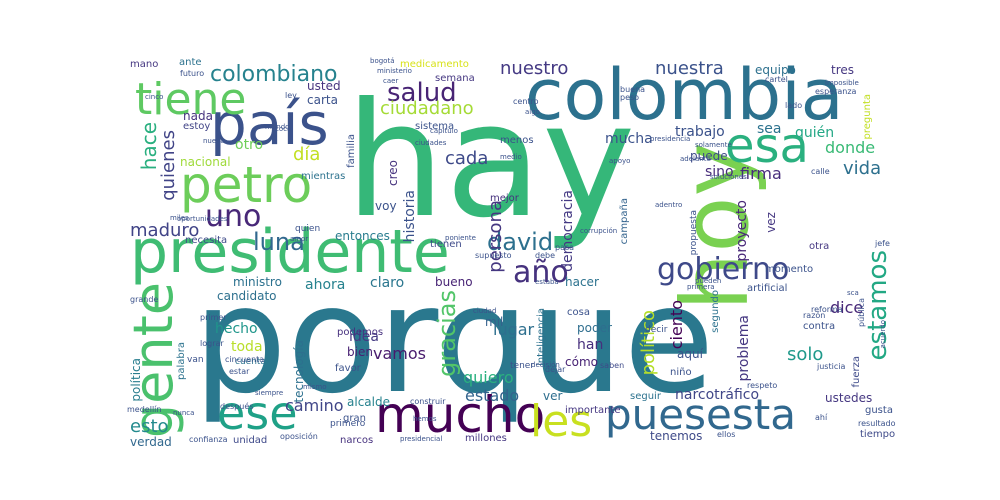 This screenshot has width=1000, height=500. Describe the element at coordinates (612, 365) in the screenshot. I see `word-saben: saben` at that location.